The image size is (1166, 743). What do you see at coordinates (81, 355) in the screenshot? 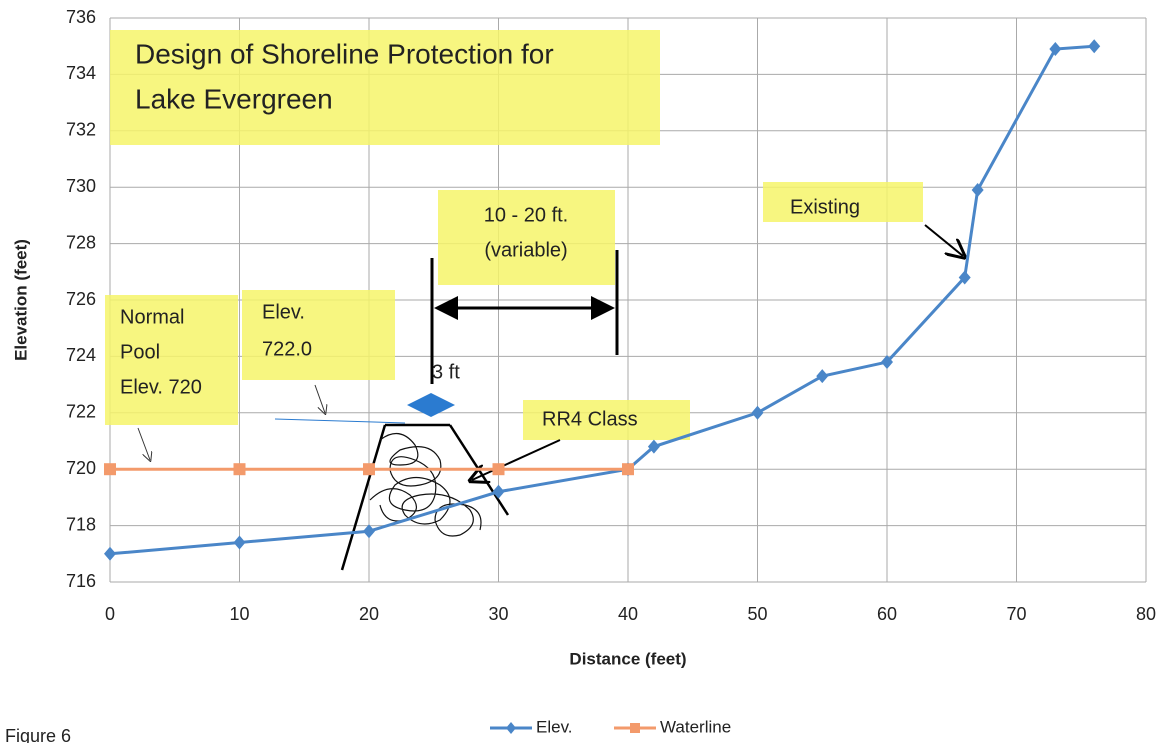
I see `y-tick-label: 724` at bounding box center [81, 355].